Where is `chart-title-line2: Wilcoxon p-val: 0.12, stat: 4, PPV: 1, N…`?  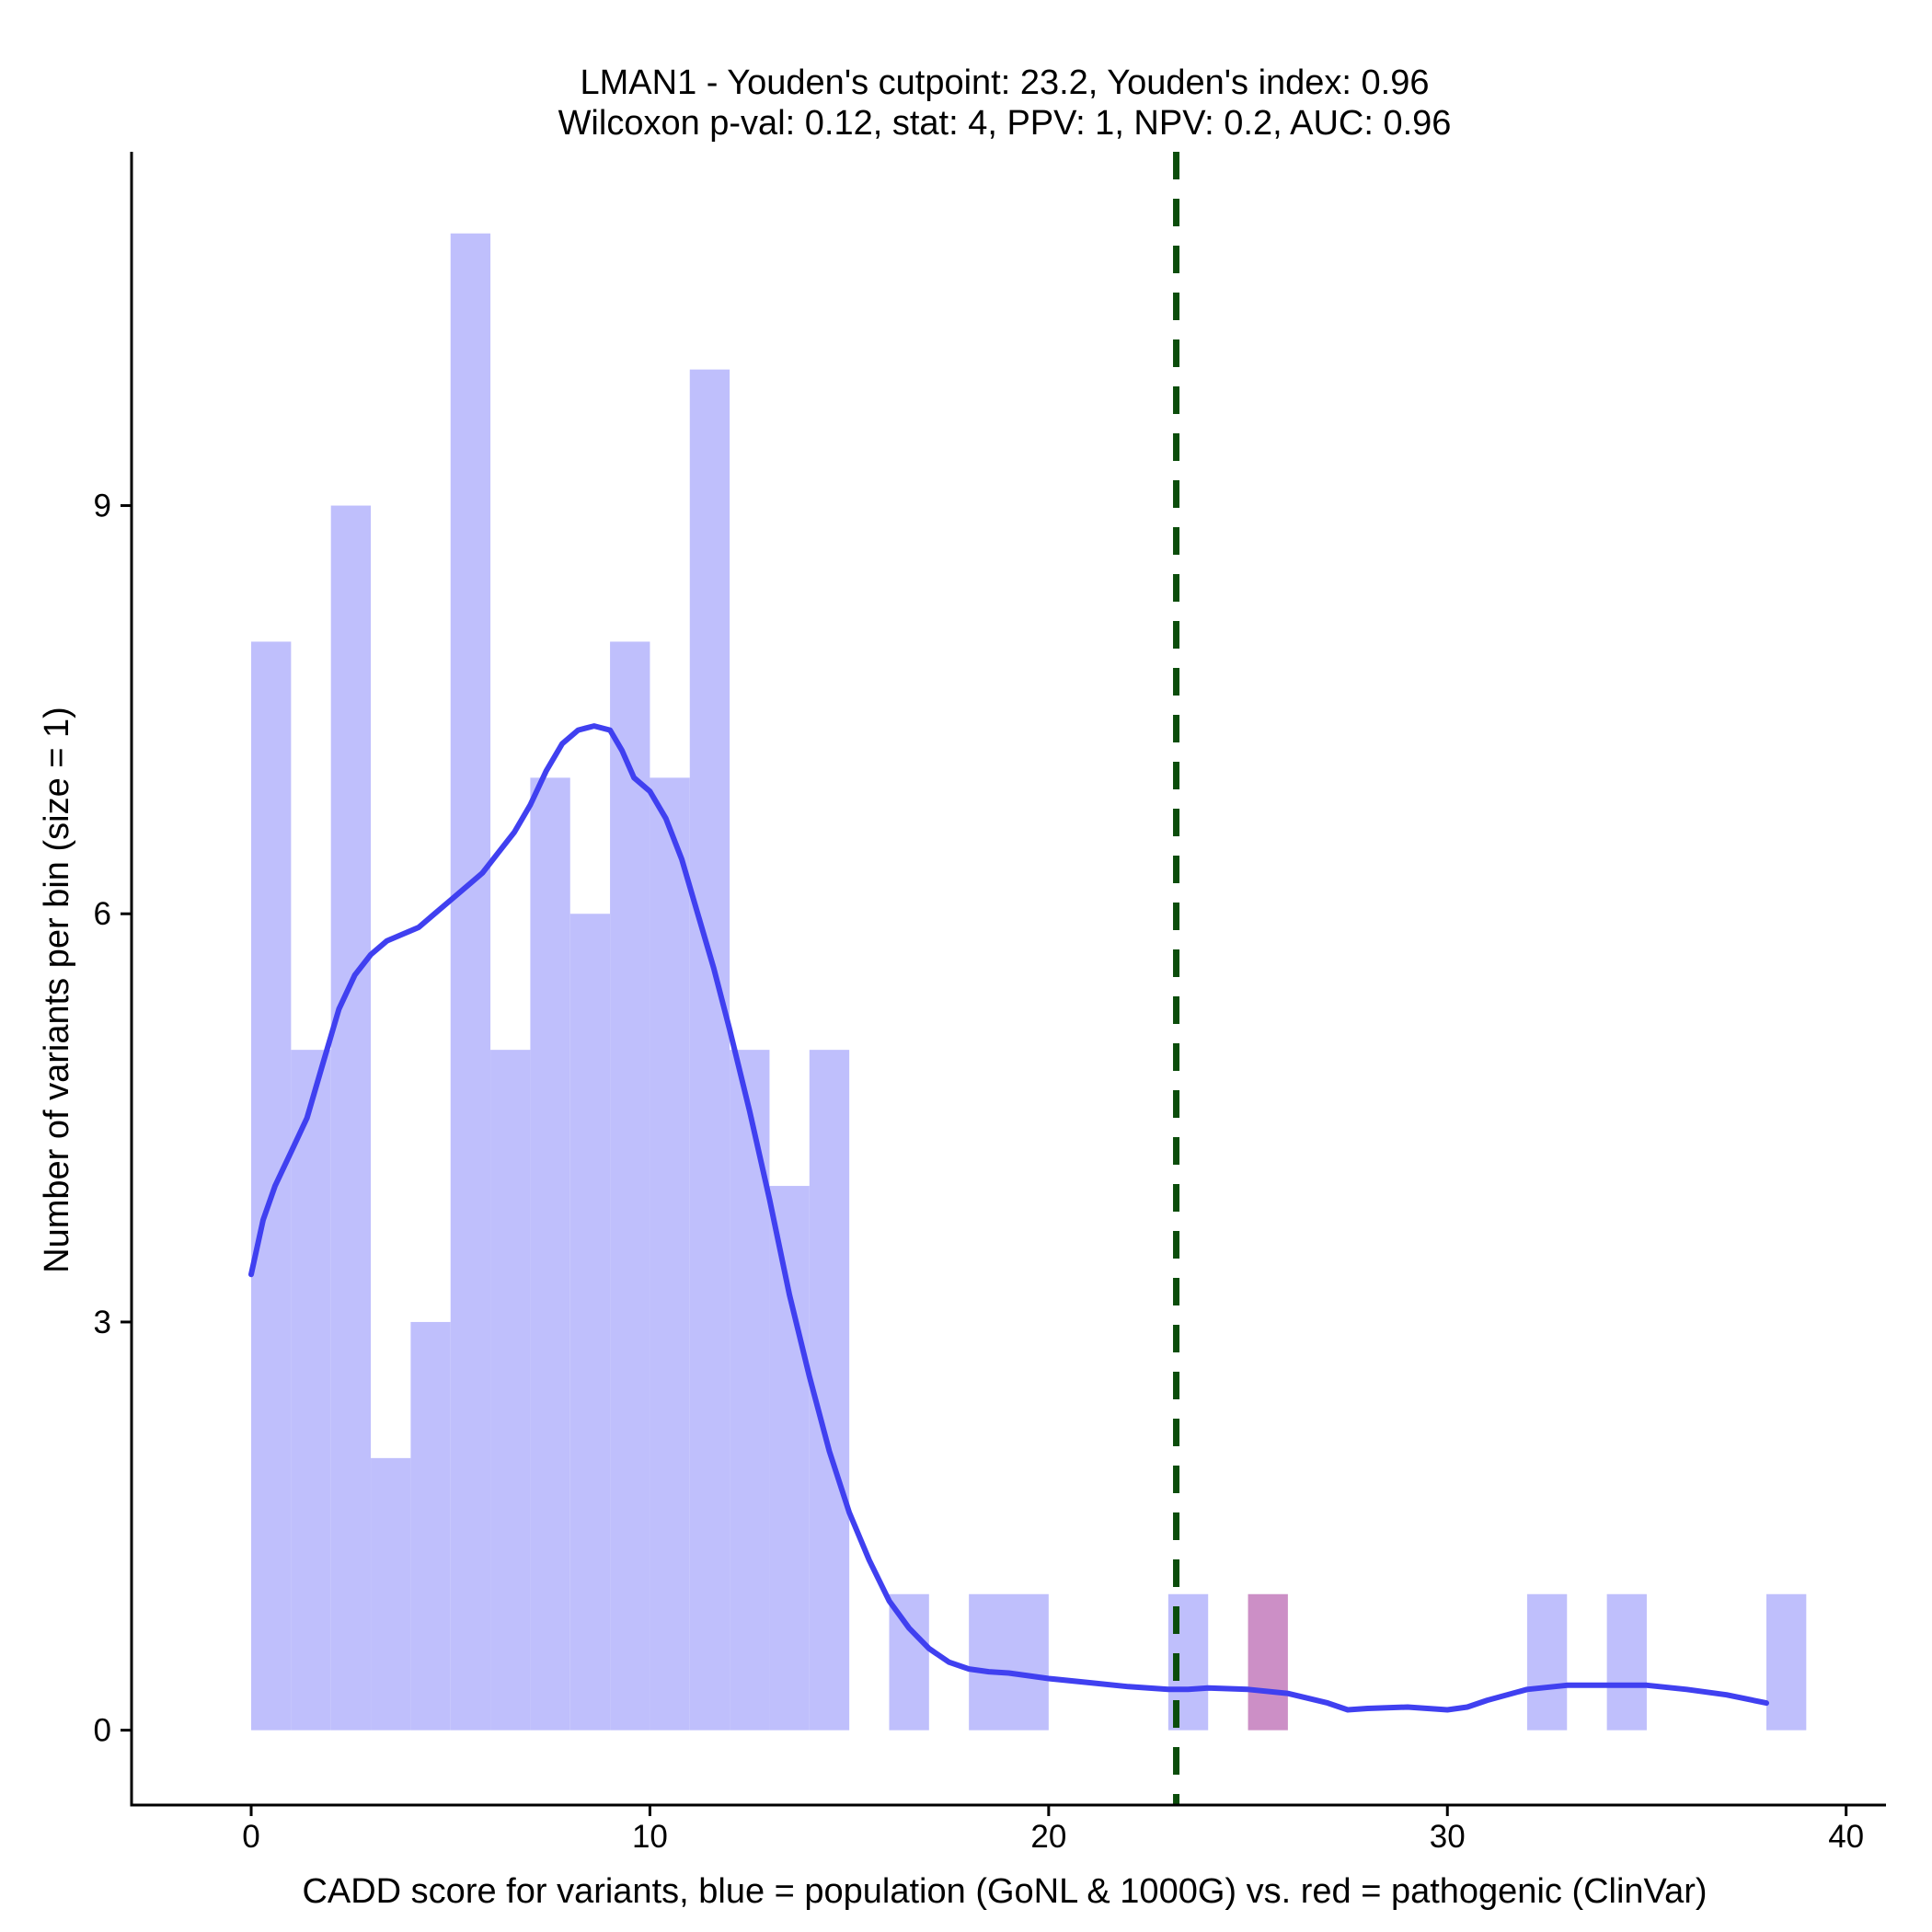
chart-title-line2: Wilcoxon p-val: 0.12, stat: 4, PPV: 1, N… is located at coordinates (1005, 123).